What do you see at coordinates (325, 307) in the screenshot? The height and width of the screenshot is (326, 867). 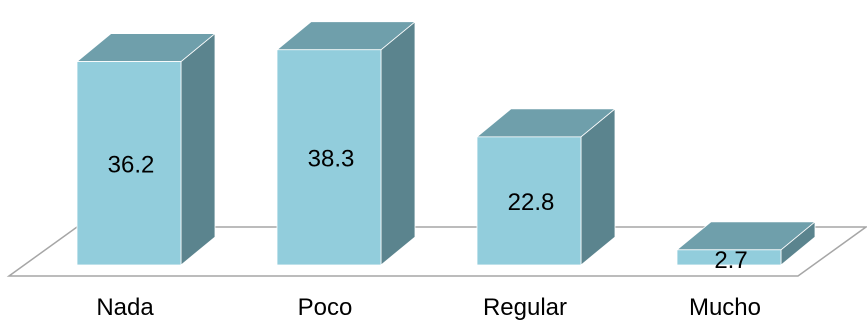 I see `category-label: Poco` at bounding box center [325, 307].